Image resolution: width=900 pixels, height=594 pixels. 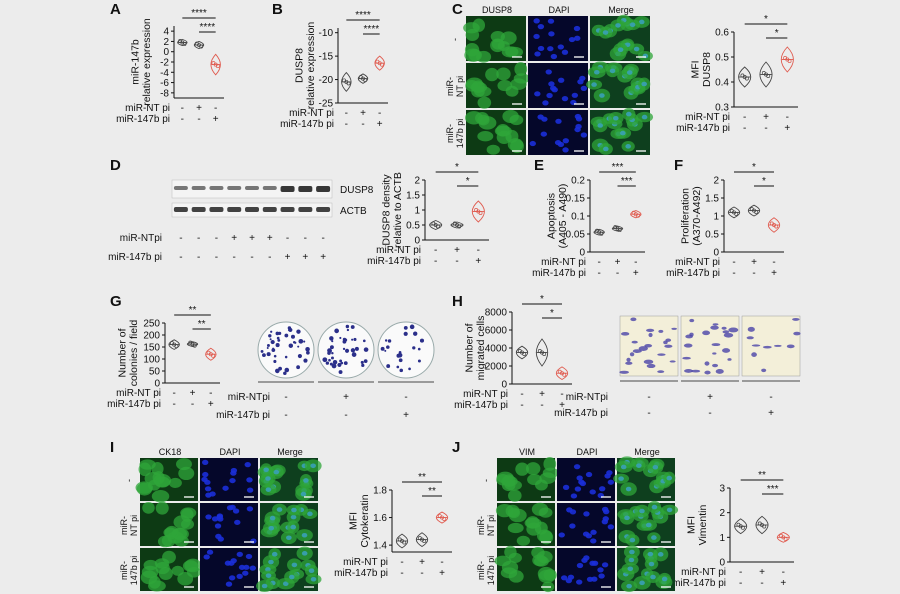 What do you see at coordinates (703, 525) in the screenshot?
I see `y-axis-label-line: Vimentin` at bounding box center [703, 525].